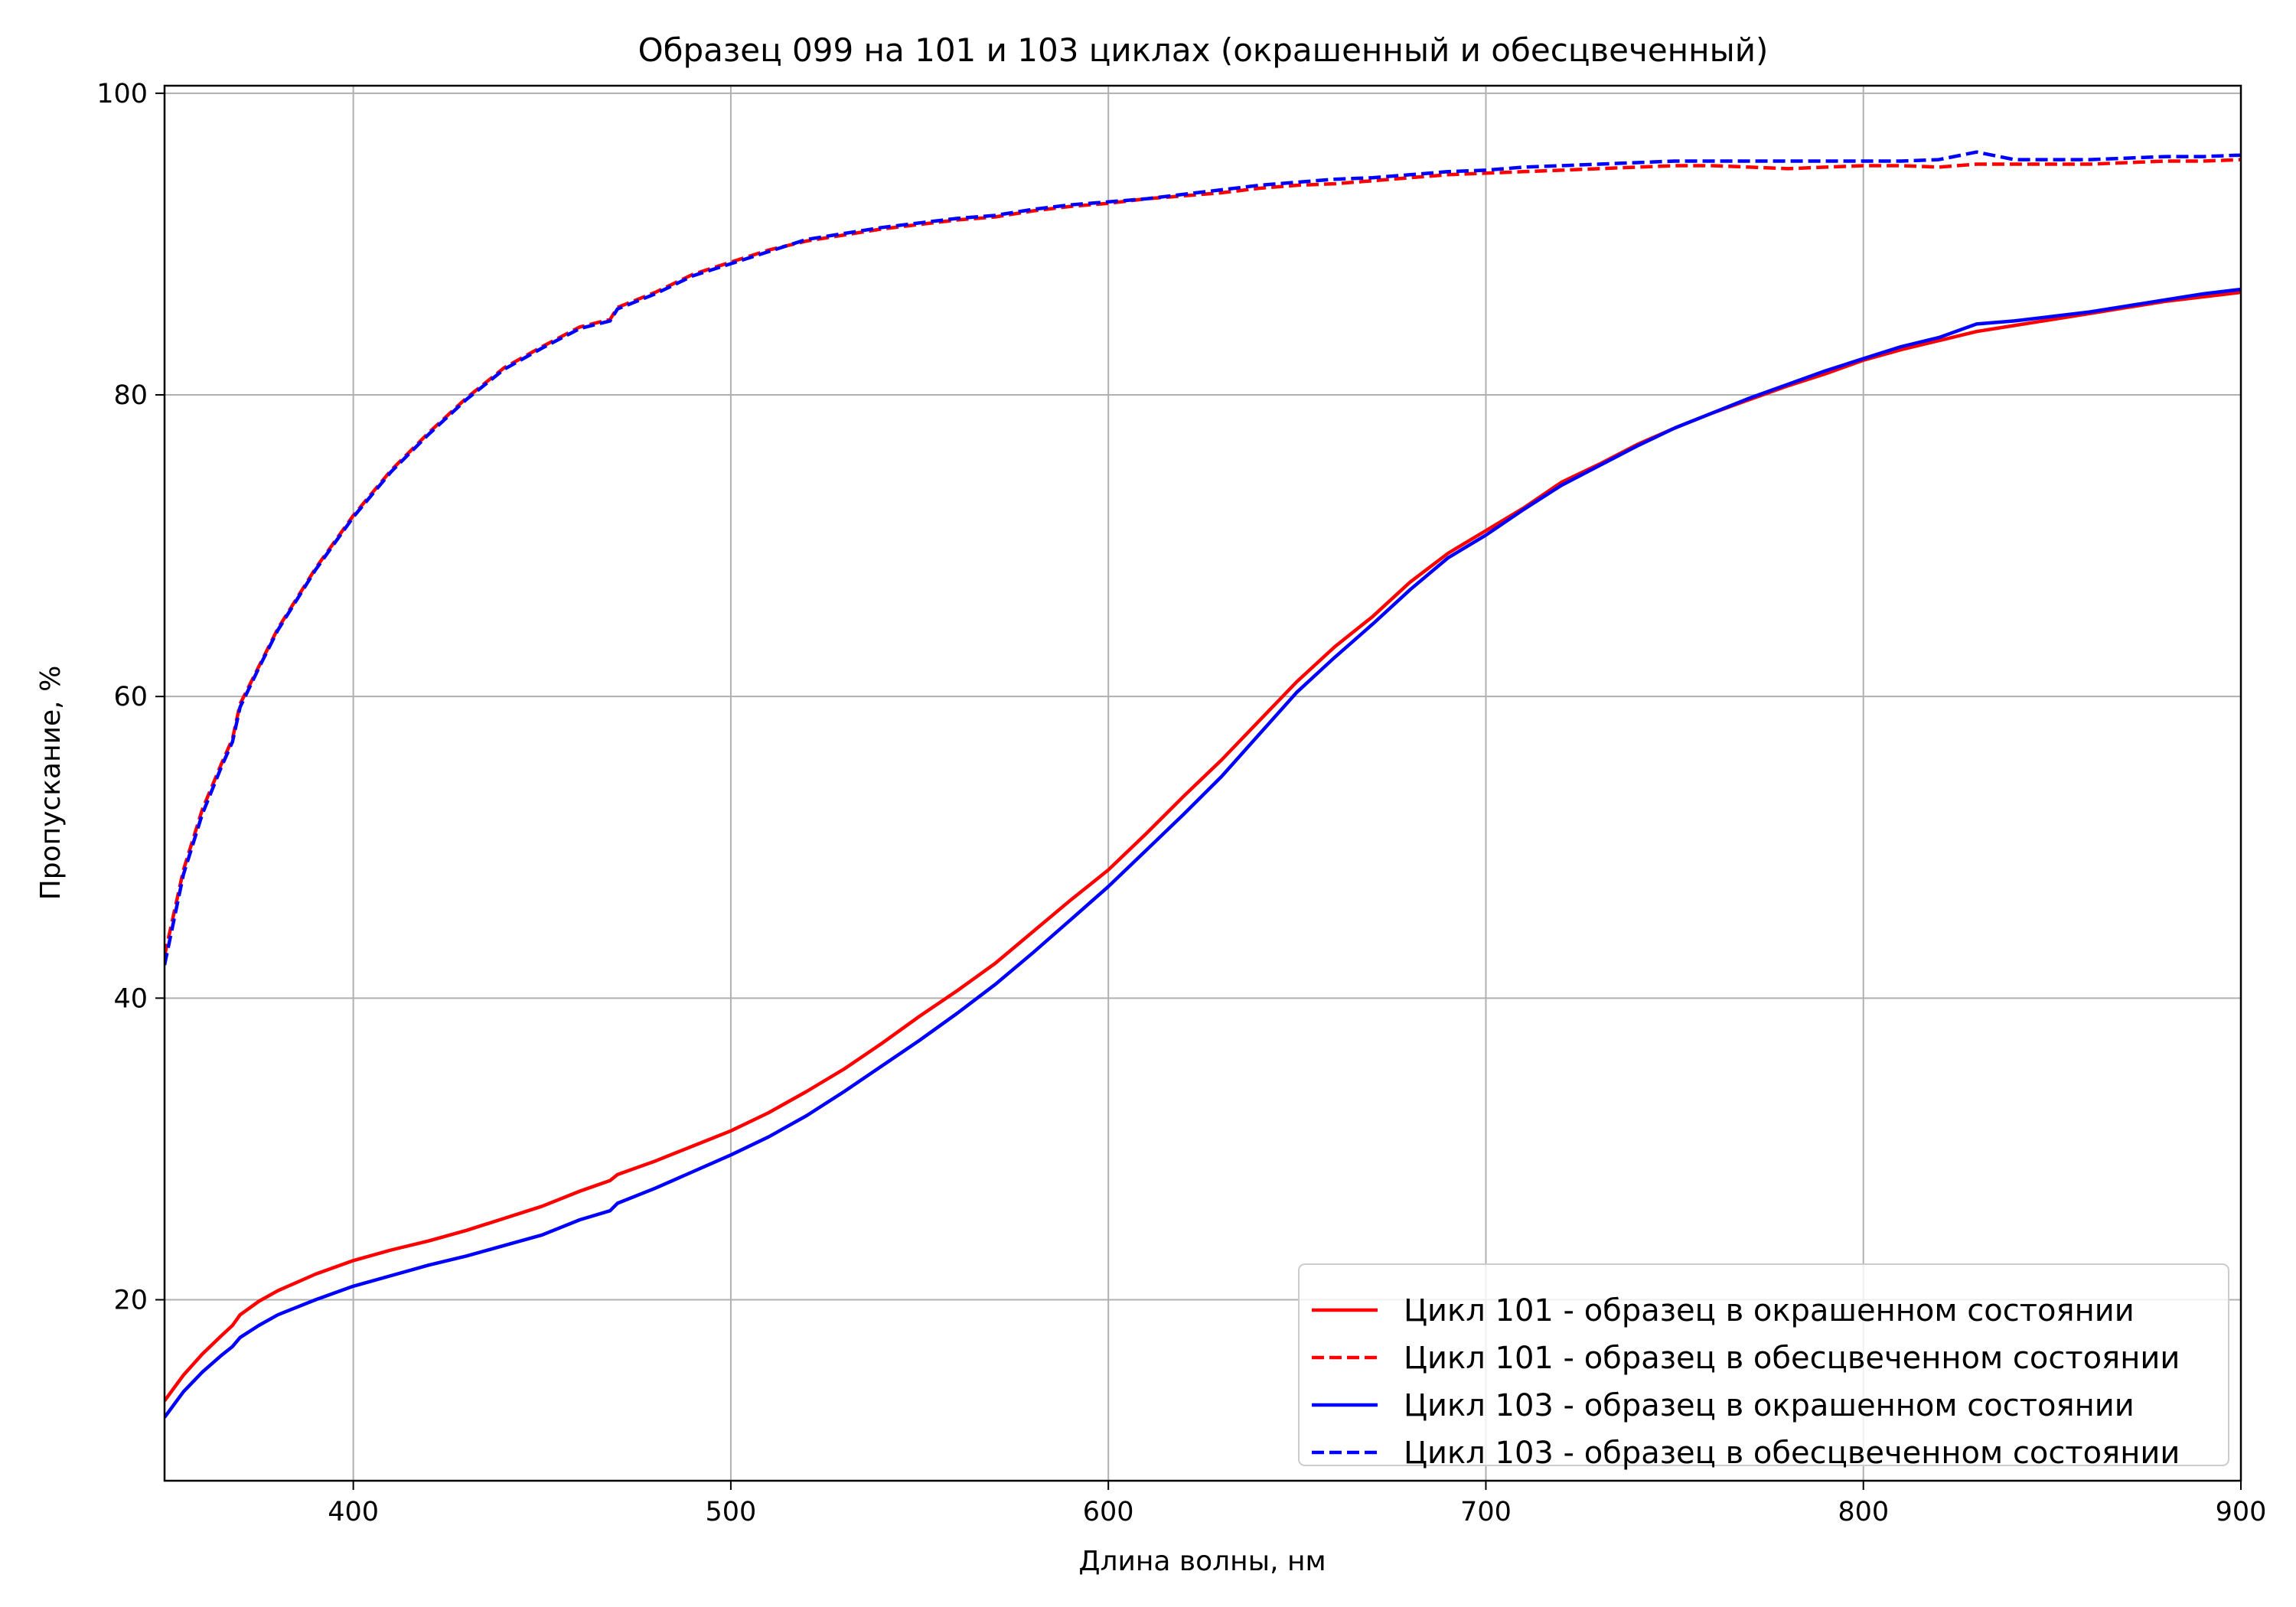 The width and height of the screenshot is (2296, 1607). What do you see at coordinates (130, 395) in the screenshot?
I see `y-tick-label: 80` at bounding box center [130, 395].